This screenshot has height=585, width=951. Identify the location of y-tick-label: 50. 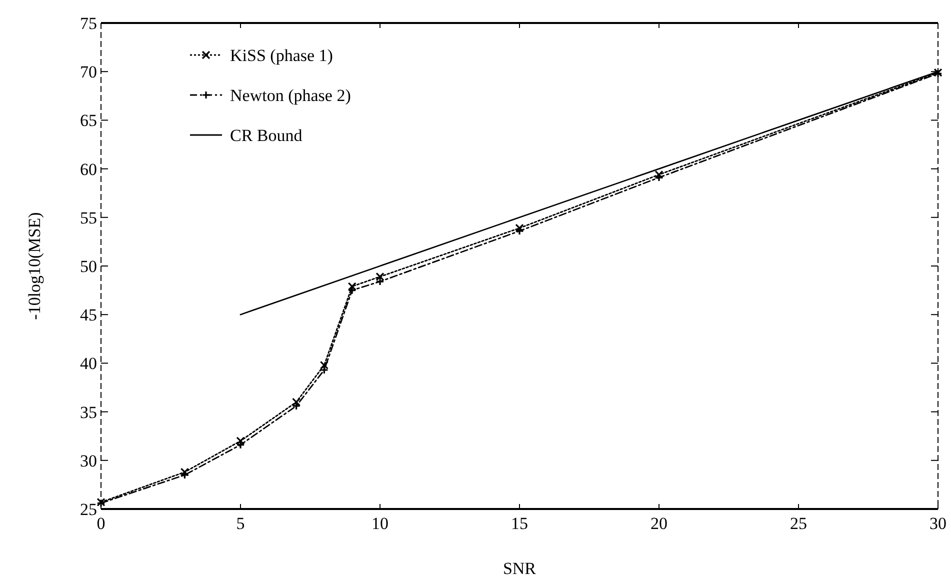
(88, 266).